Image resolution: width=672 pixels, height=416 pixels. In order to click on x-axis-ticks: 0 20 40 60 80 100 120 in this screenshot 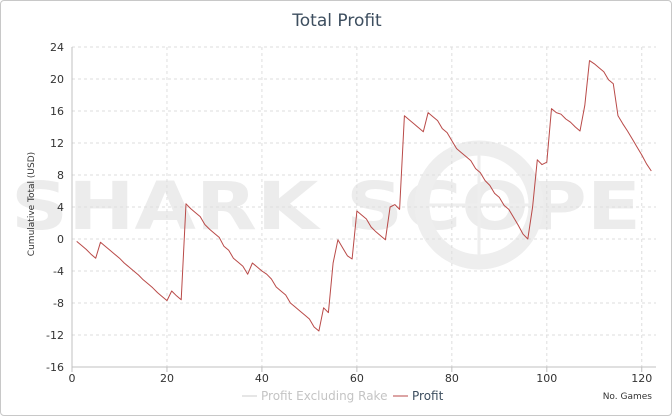, I will do `click(360, 376)`.